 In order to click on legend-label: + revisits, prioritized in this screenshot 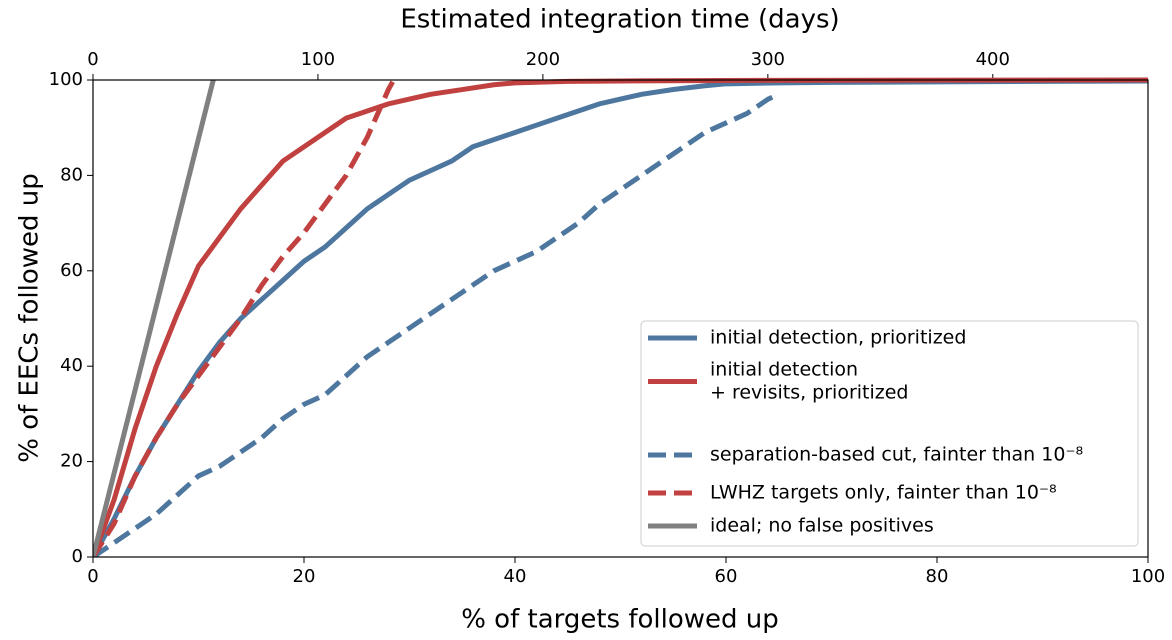, I will do `click(809, 393)`.